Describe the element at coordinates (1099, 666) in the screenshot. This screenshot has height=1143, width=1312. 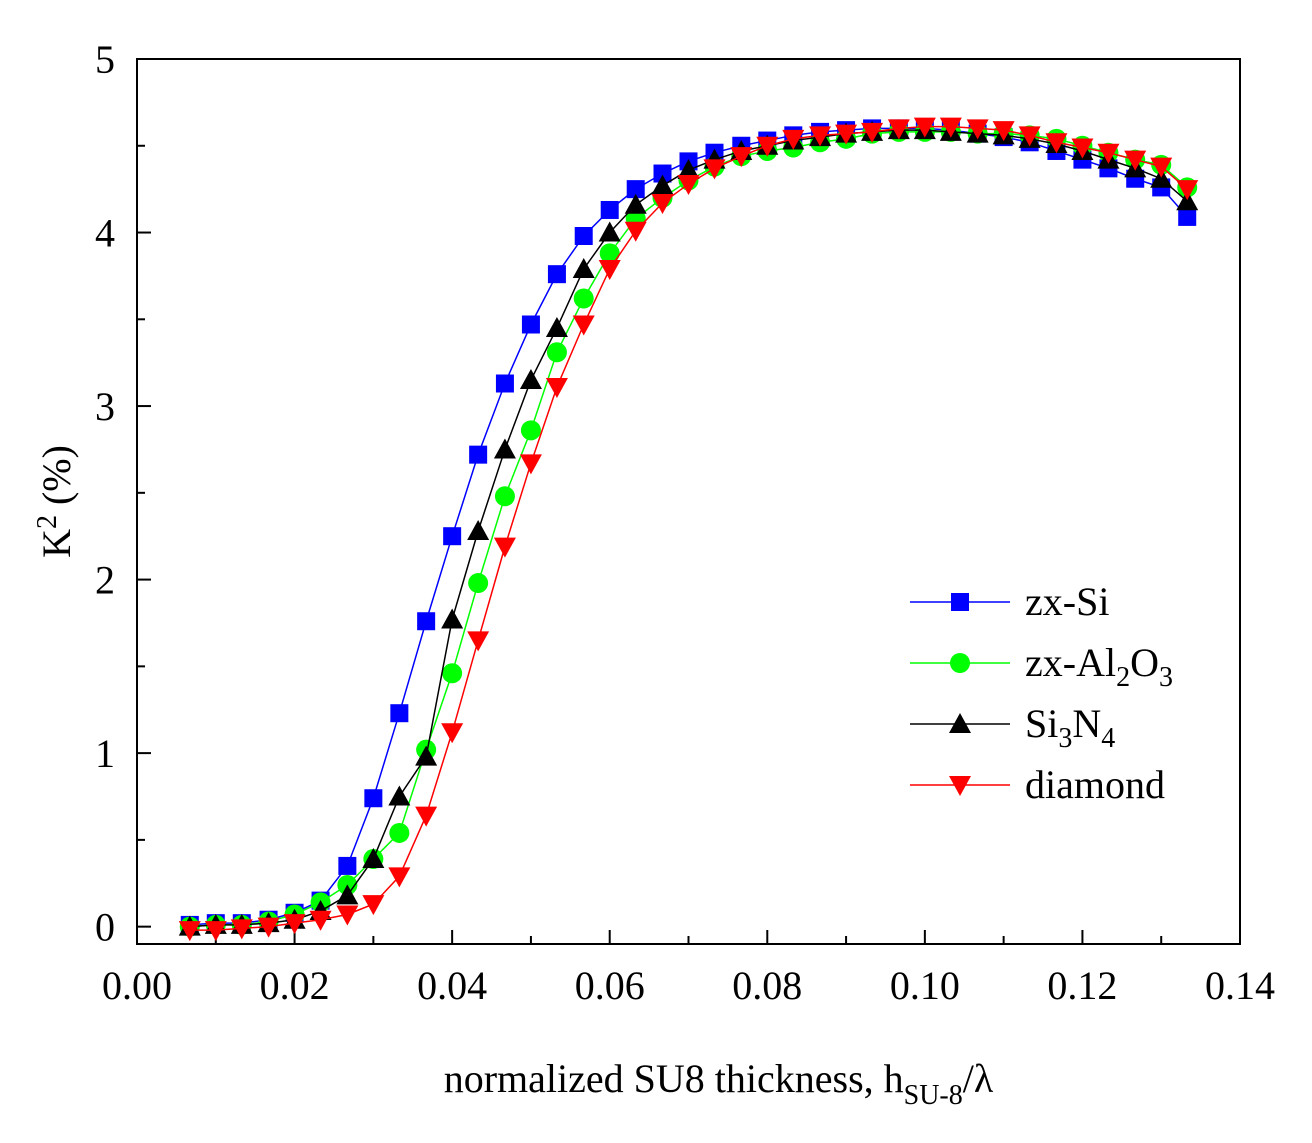
I see `legend-label-zx-al2o3: zx-Al2O3` at that location.